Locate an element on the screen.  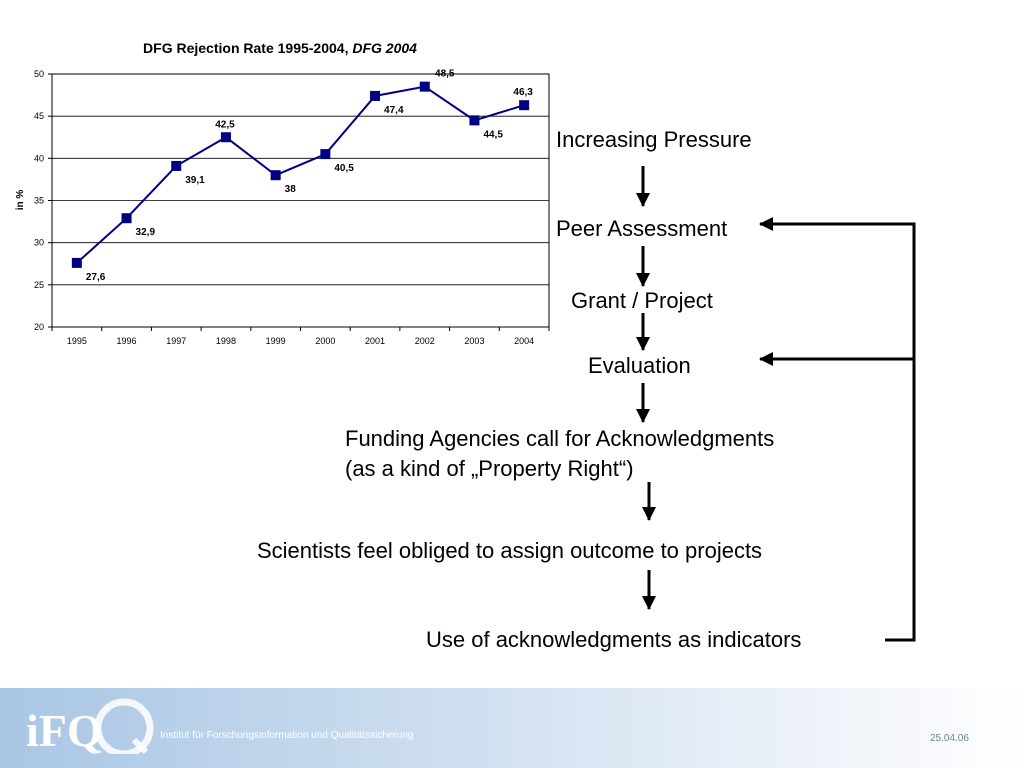
y-tick-label: 45 is located at coordinates (39, 116).